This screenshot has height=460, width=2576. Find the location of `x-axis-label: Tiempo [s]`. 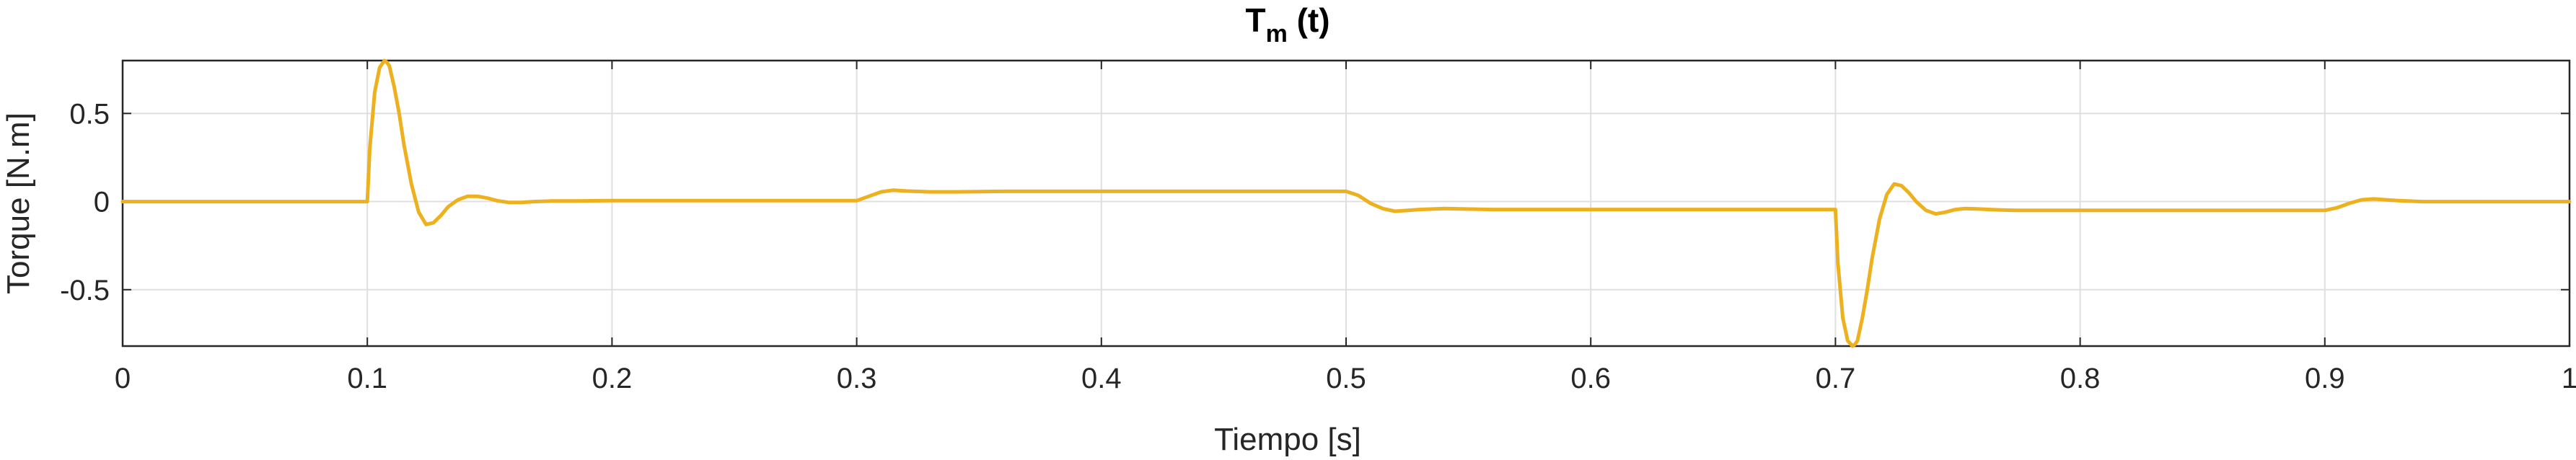

x-axis-label: Tiempo [s] is located at coordinates (1287, 439).